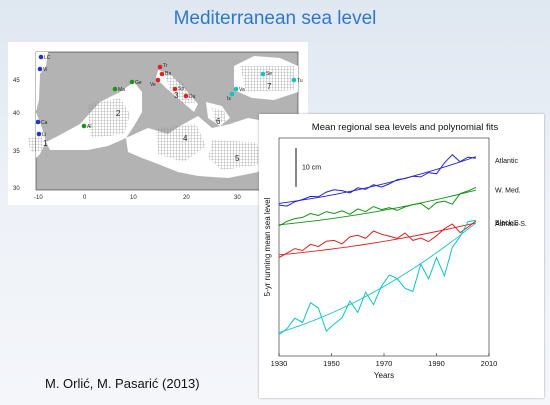 The width and height of the screenshot is (550, 405). Describe the element at coordinates (176, 95) in the screenshot. I see `region-number-3: 3` at that location.